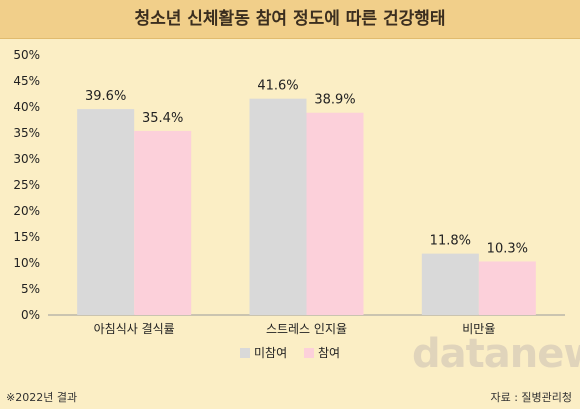 The width and height of the screenshot is (580, 409). I want to click on y-tick-label: 15%, so click(26, 237).